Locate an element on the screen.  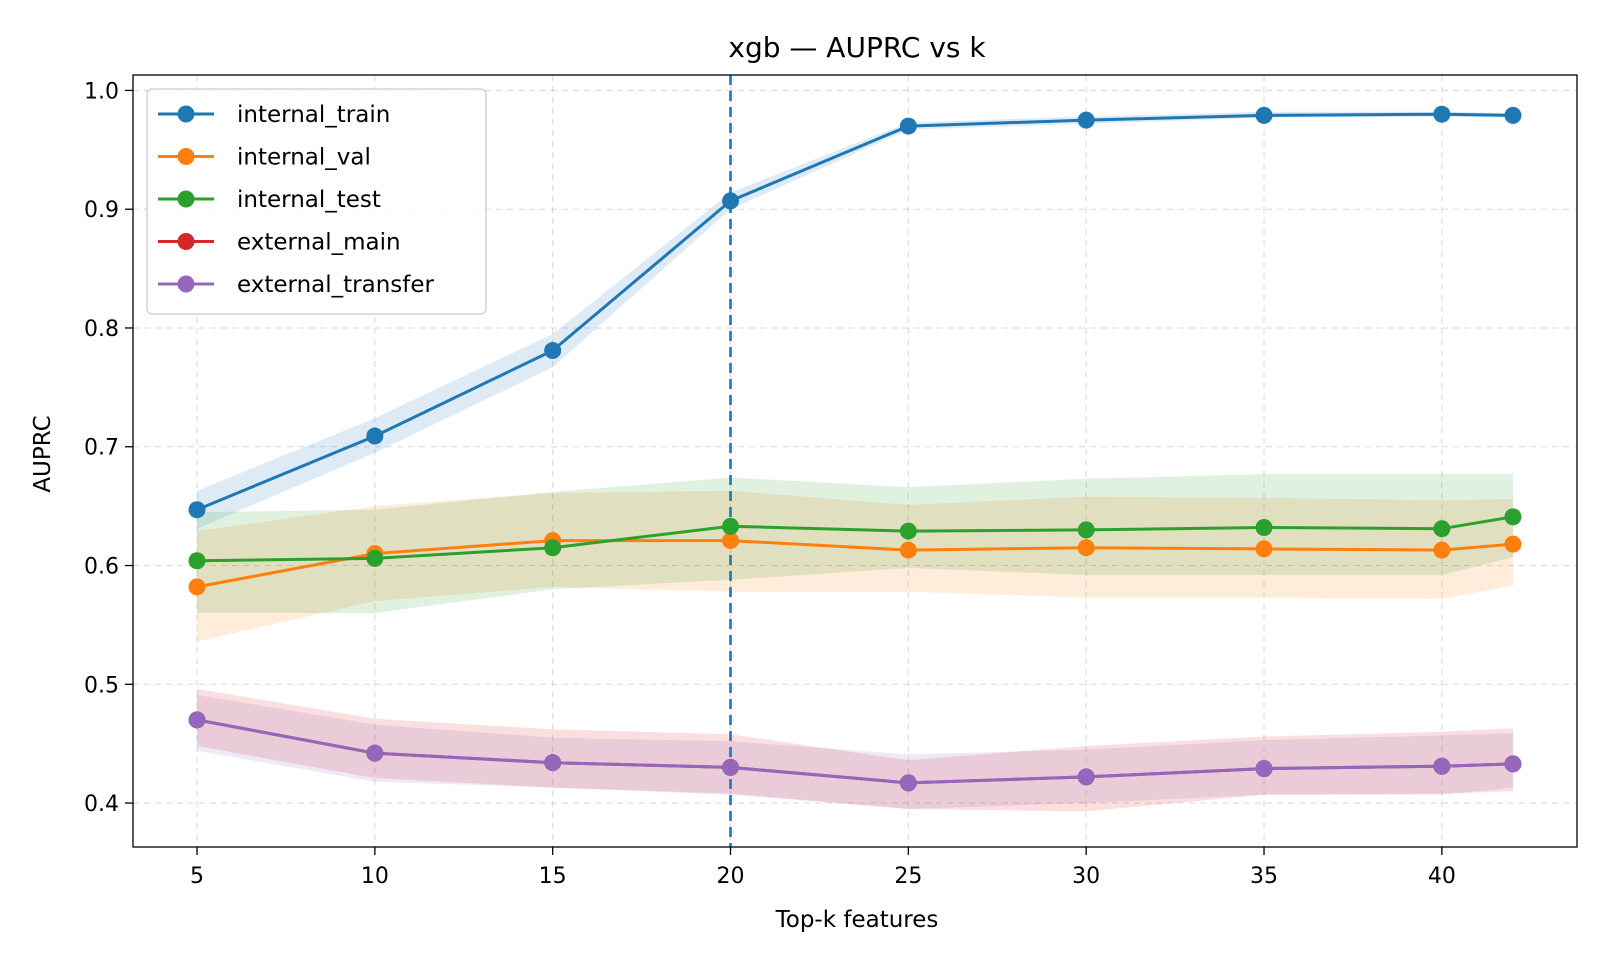
chart-title: xgb — AUPRC vs k is located at coordinates (857, 47).